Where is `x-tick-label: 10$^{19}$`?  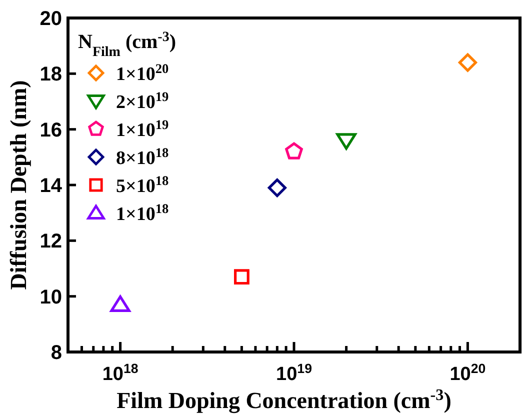
x-tick-label: 10$^{19}$ is located at coordinates (294, 372).